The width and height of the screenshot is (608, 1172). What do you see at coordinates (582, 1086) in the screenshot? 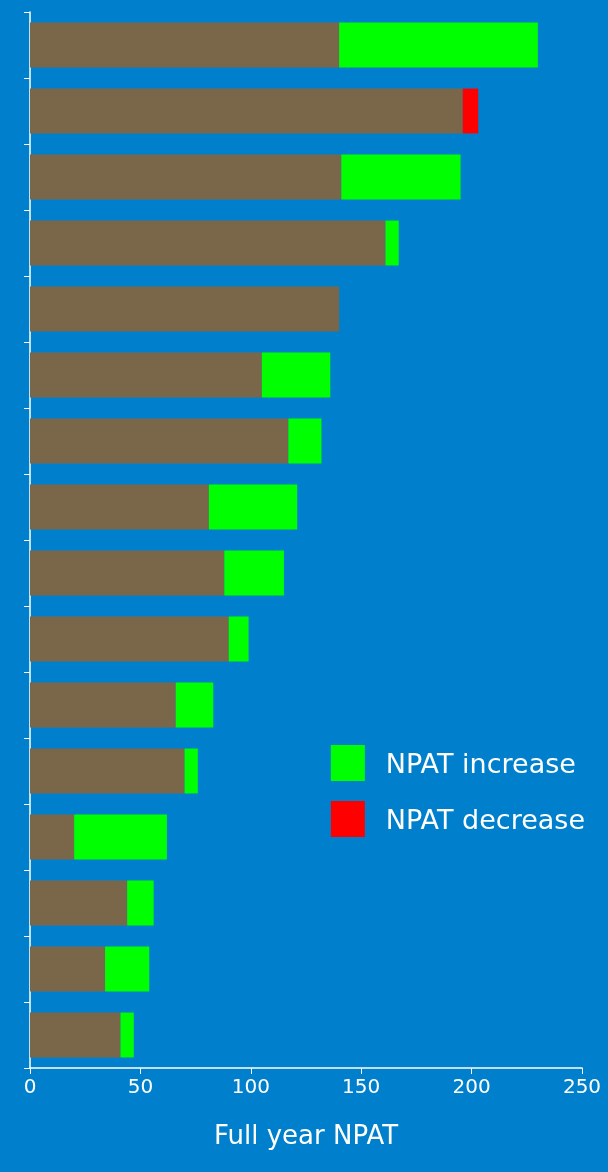
I see `x-tick-label: 250` at bounding box center [582, 1086].